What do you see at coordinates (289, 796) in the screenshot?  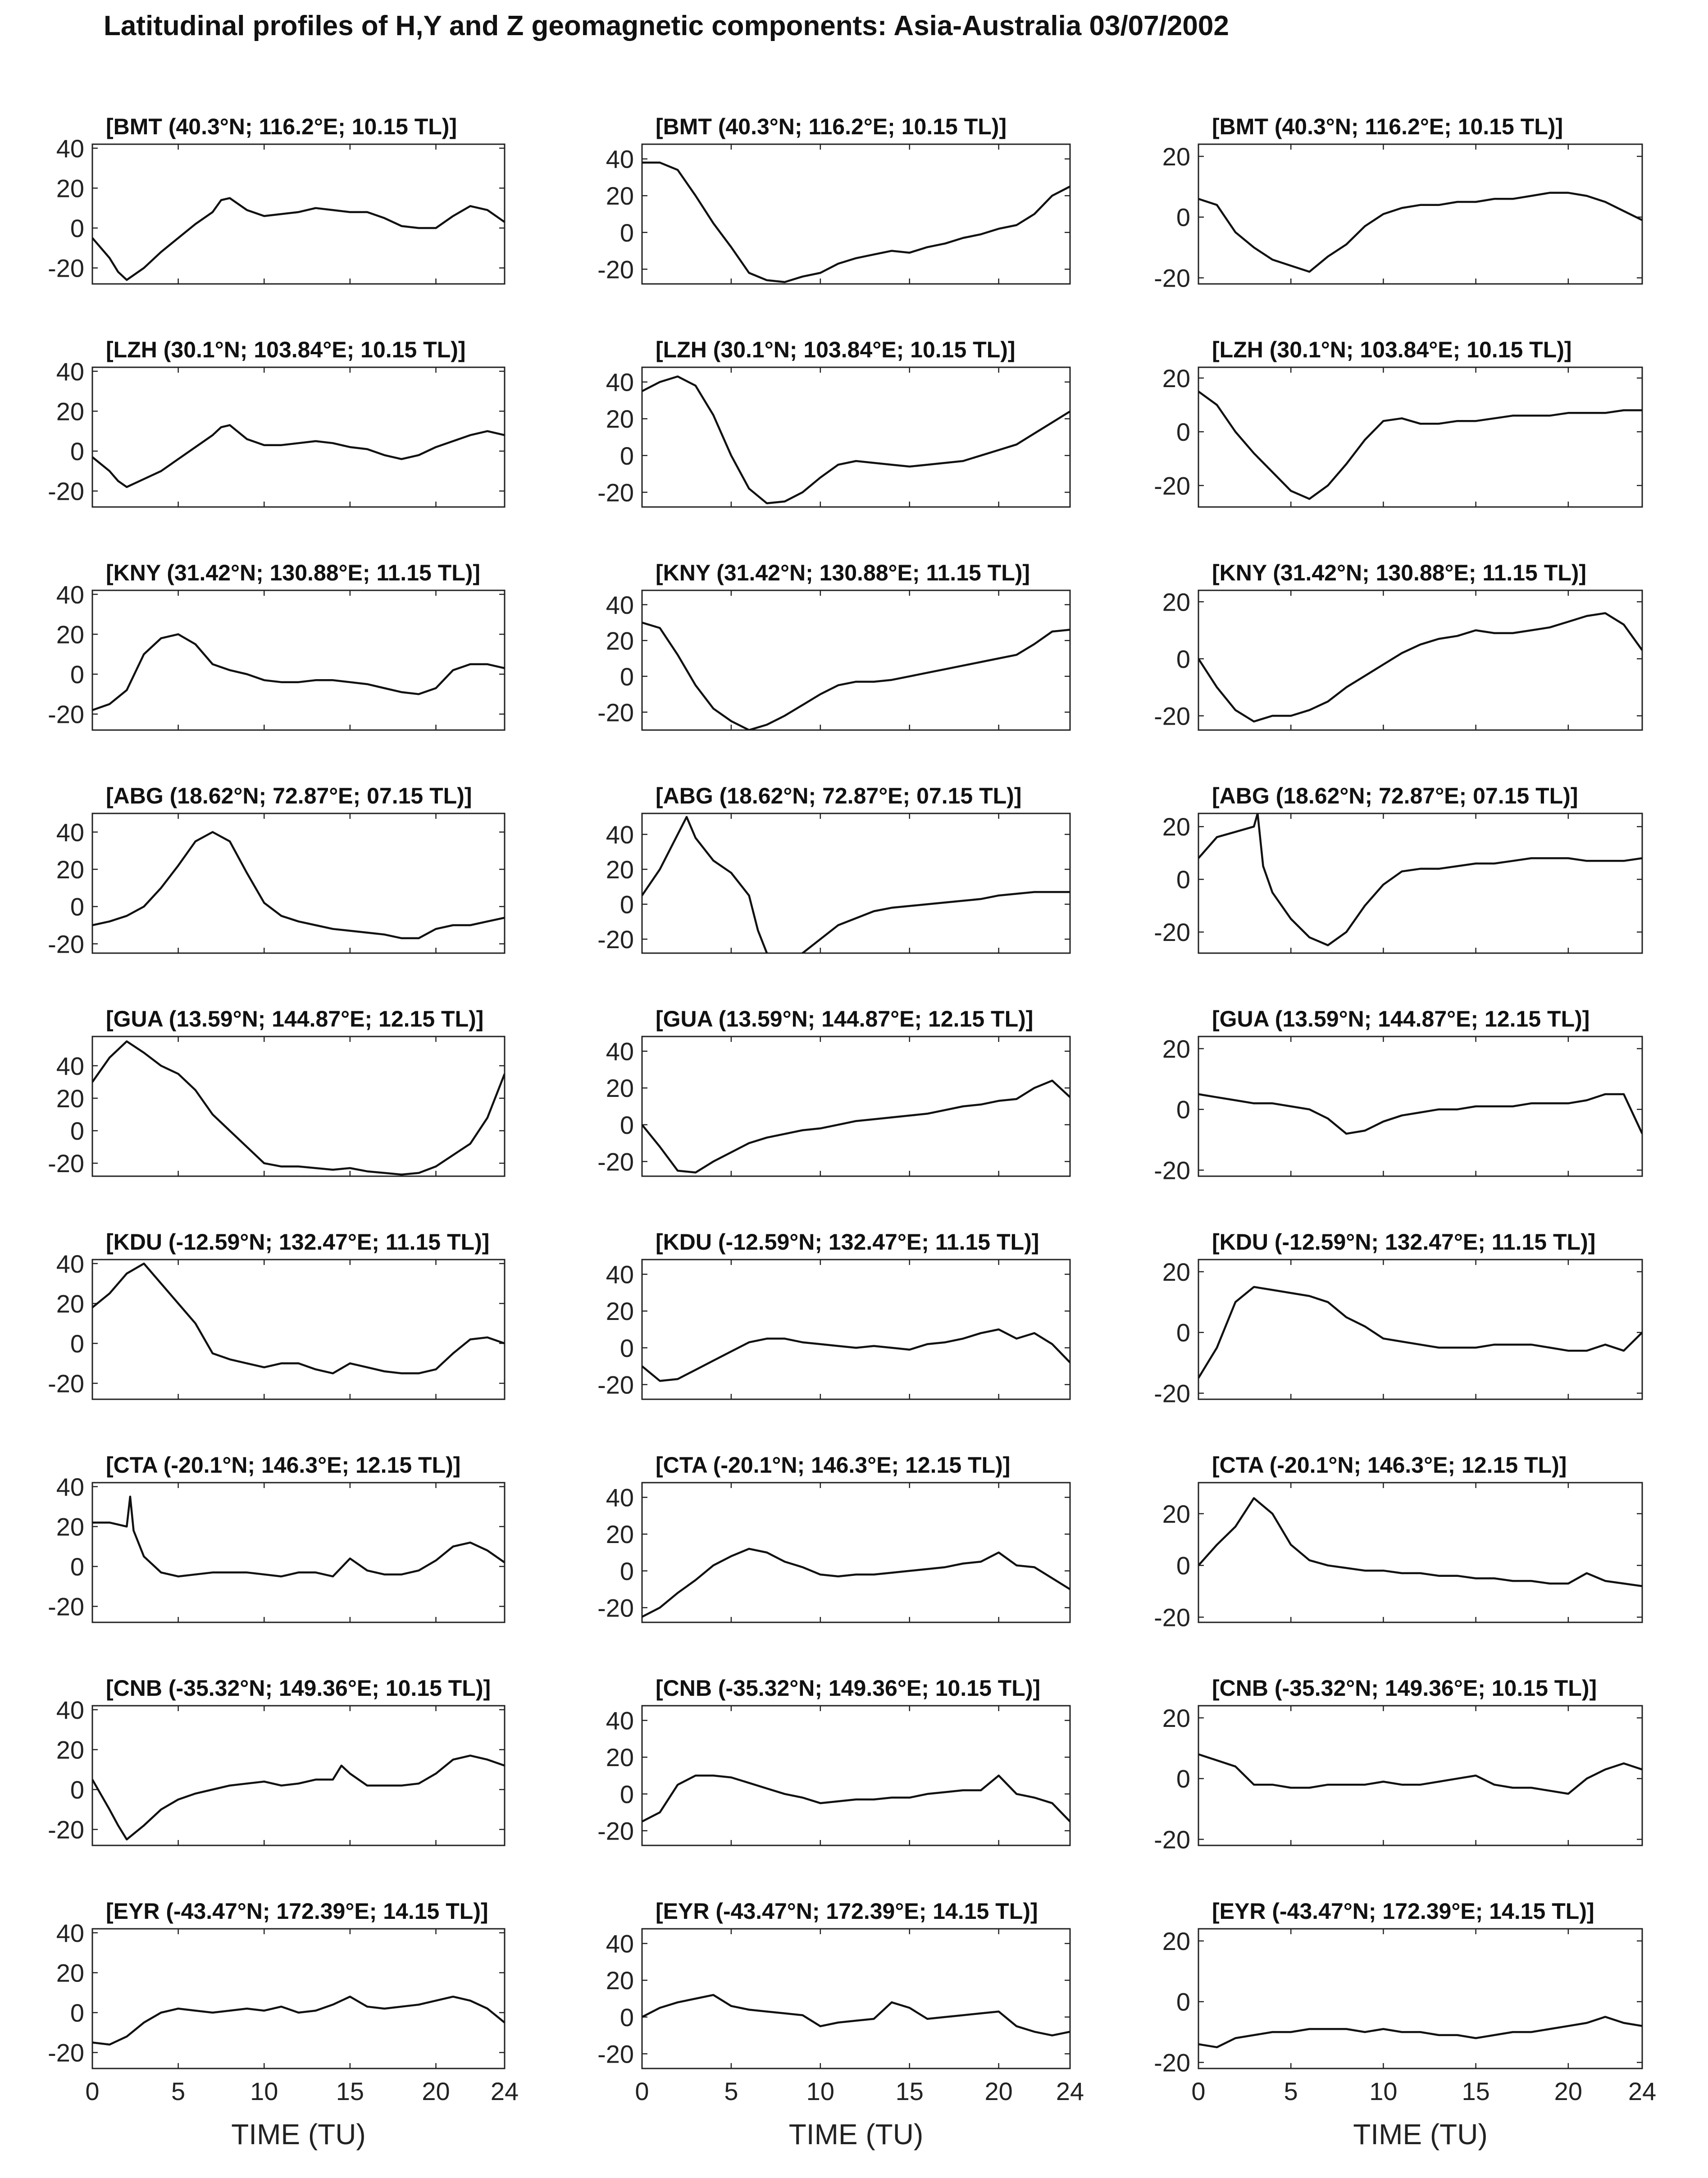 I see `subplot-title: [ABG (18.62°N; 72.87°E; 07.15 TL)]` at bounding box center [289, 796].